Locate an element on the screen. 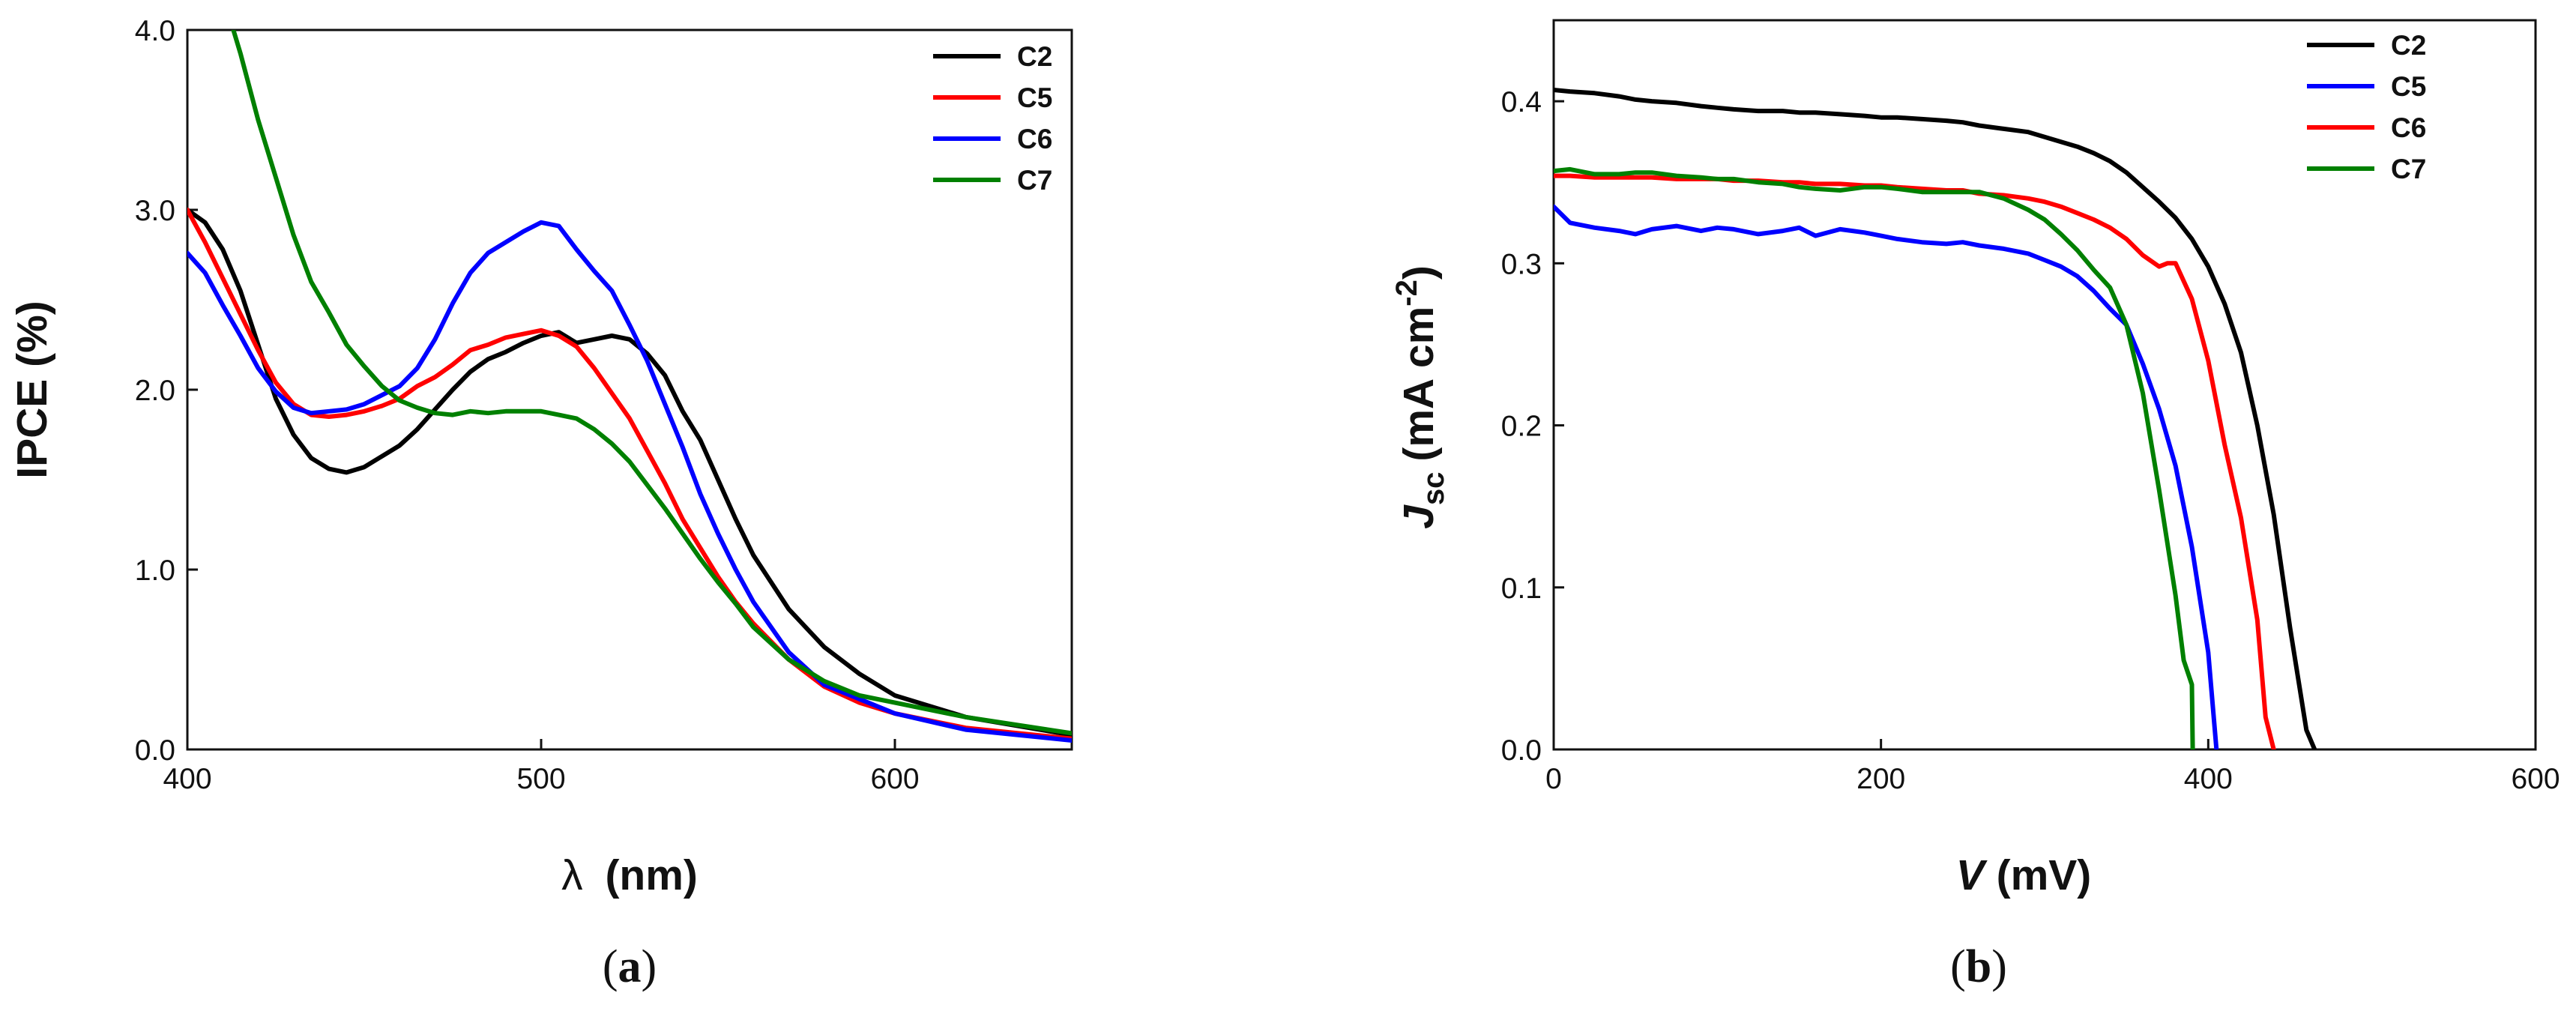 The image size is (2576, 1014). y-axis-symbol: J is located at coordinates (1419, 516).